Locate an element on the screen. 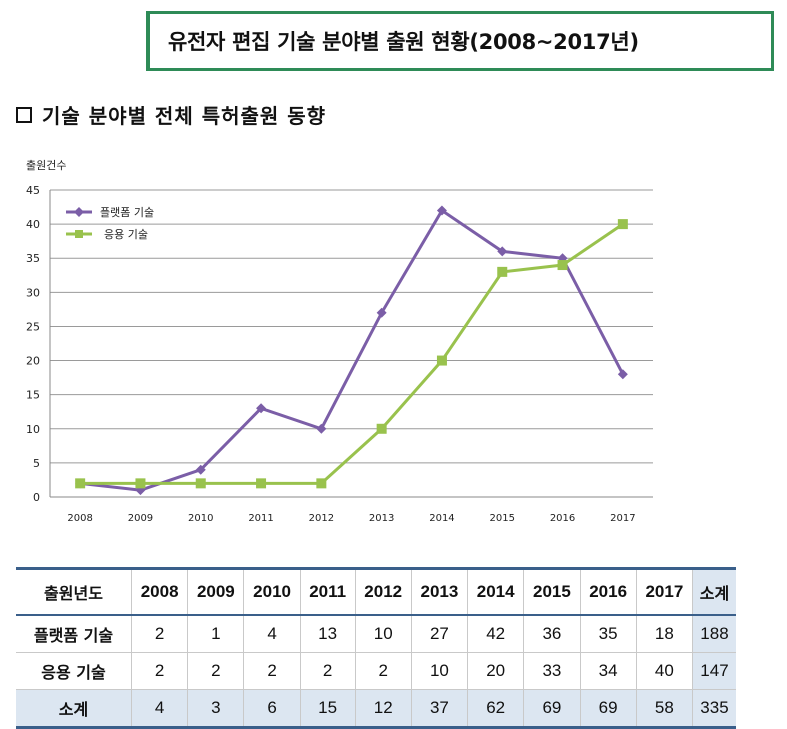 This screenshot has height=729, width=787. x-tick-label: 2013 is located at coordinates (381, 518).